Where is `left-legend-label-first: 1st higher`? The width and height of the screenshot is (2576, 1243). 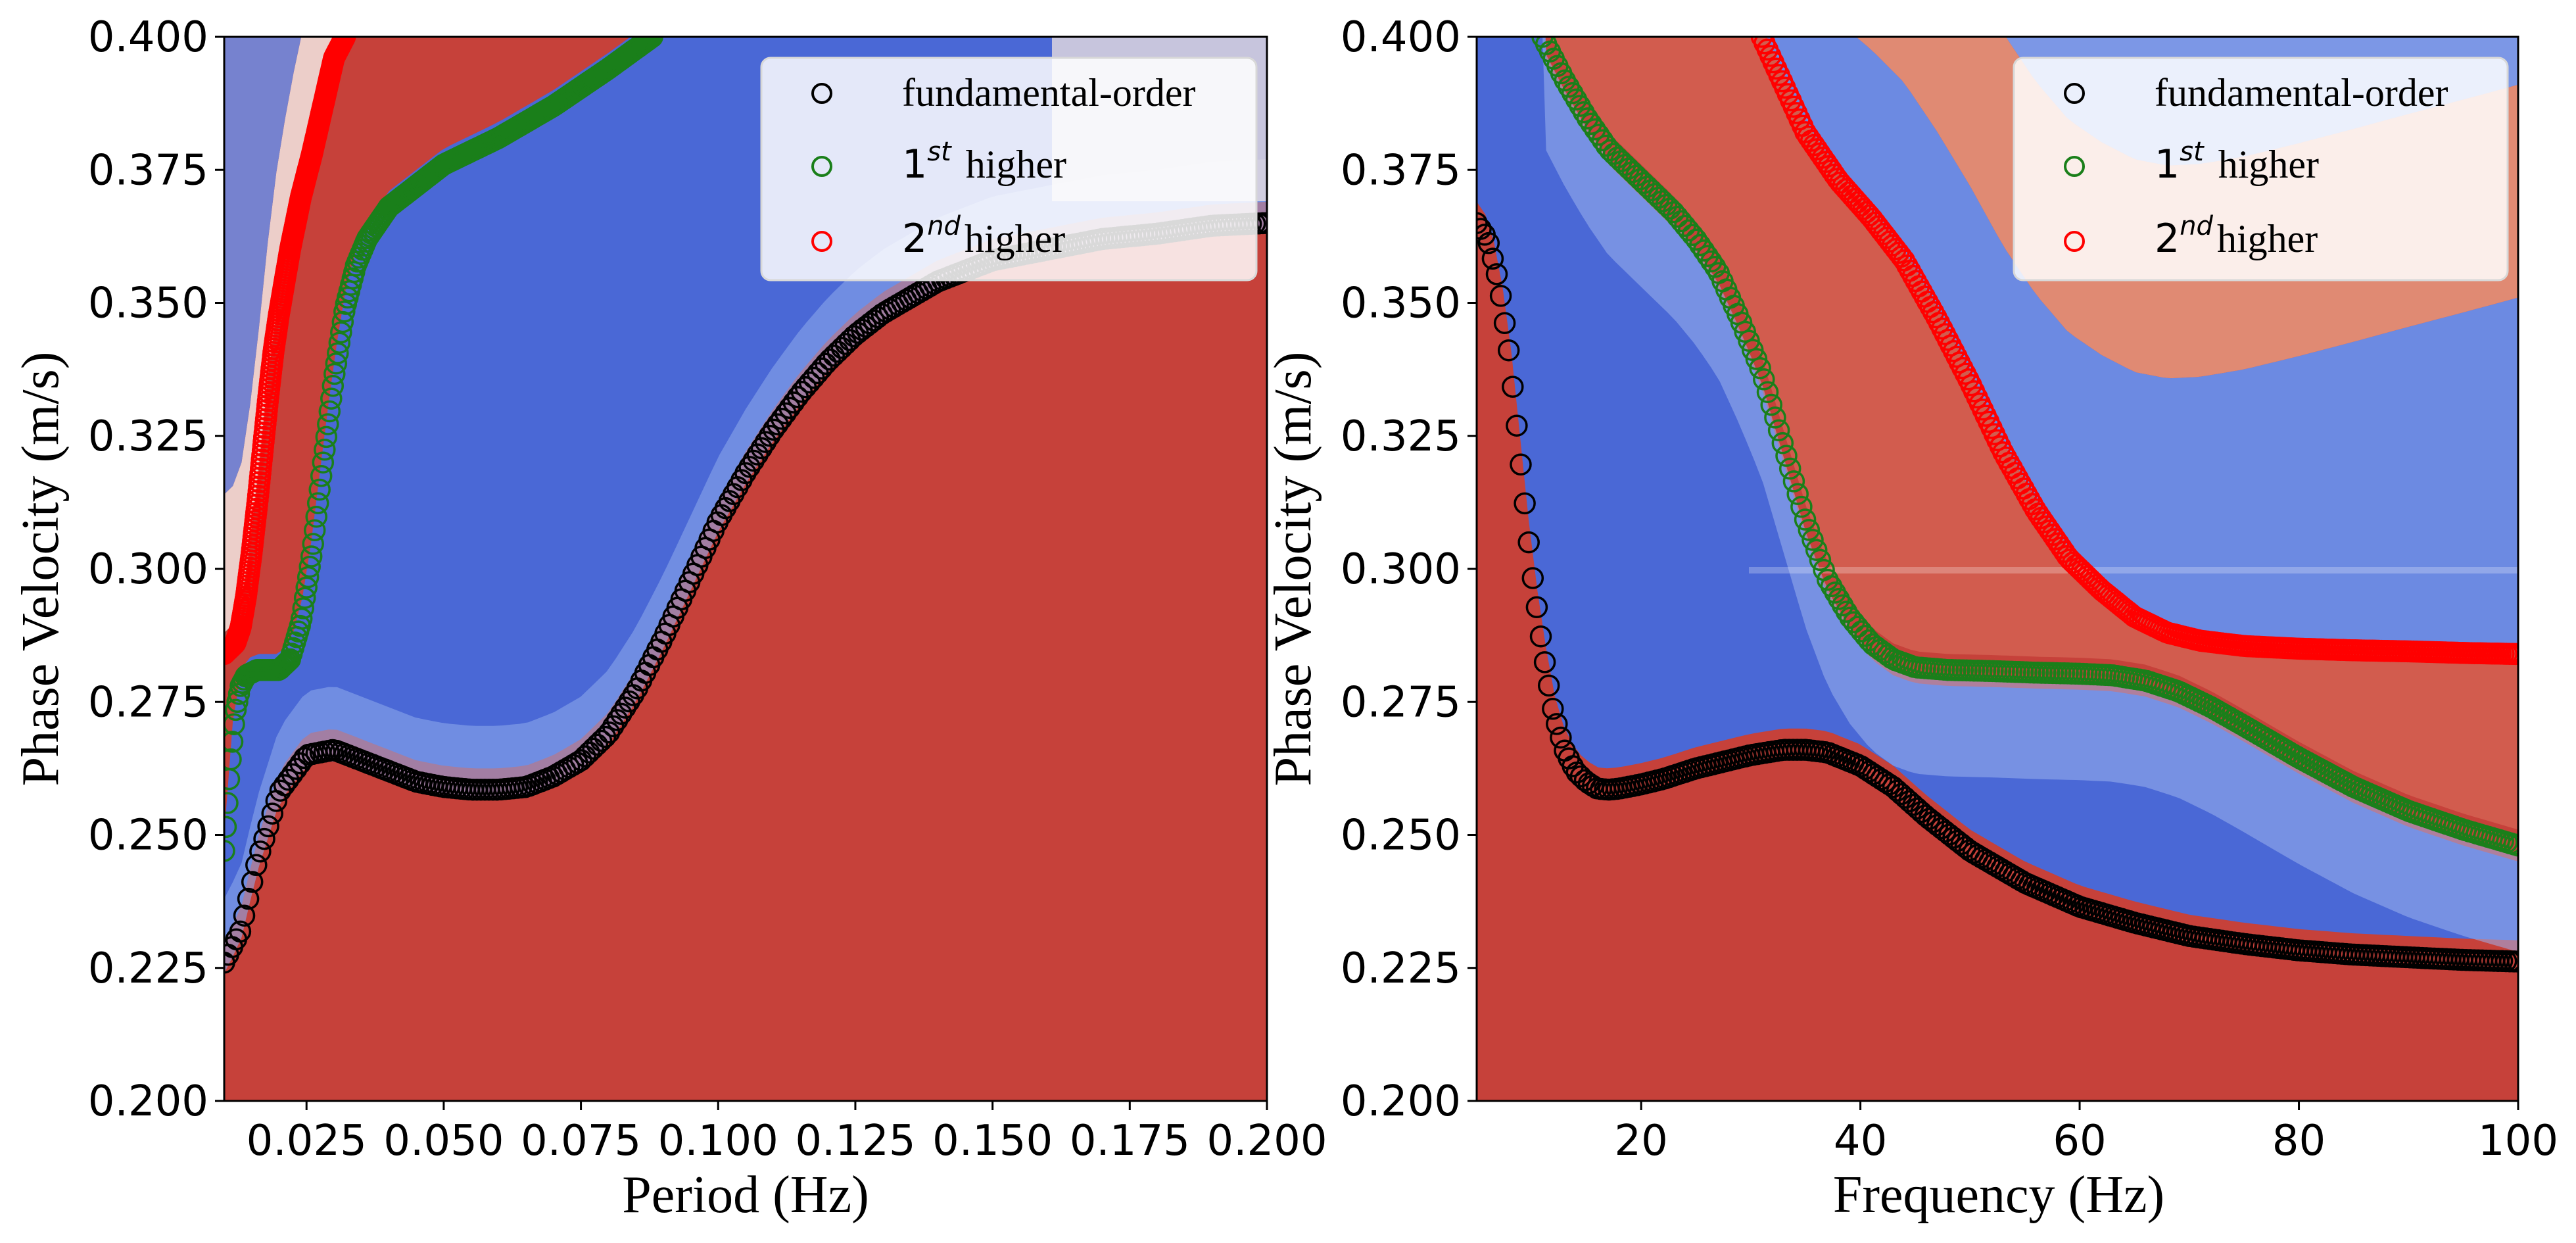
left-legend-label-first: 1st higher is located at coordinates (984, 162).